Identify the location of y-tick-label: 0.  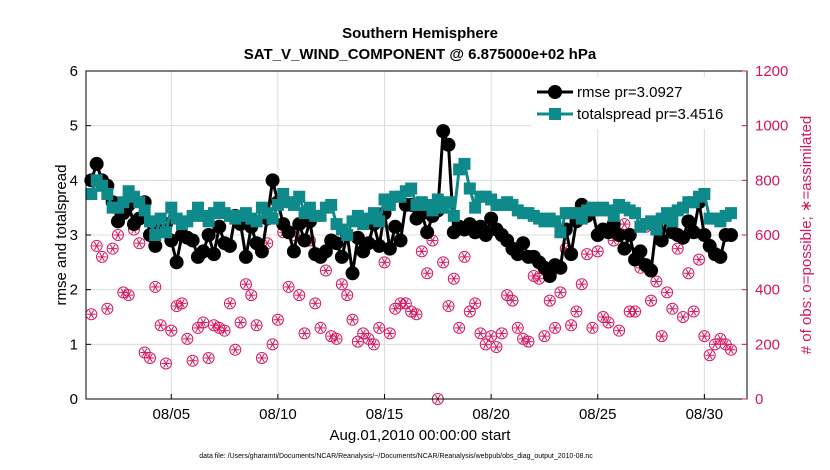
(74, 399).